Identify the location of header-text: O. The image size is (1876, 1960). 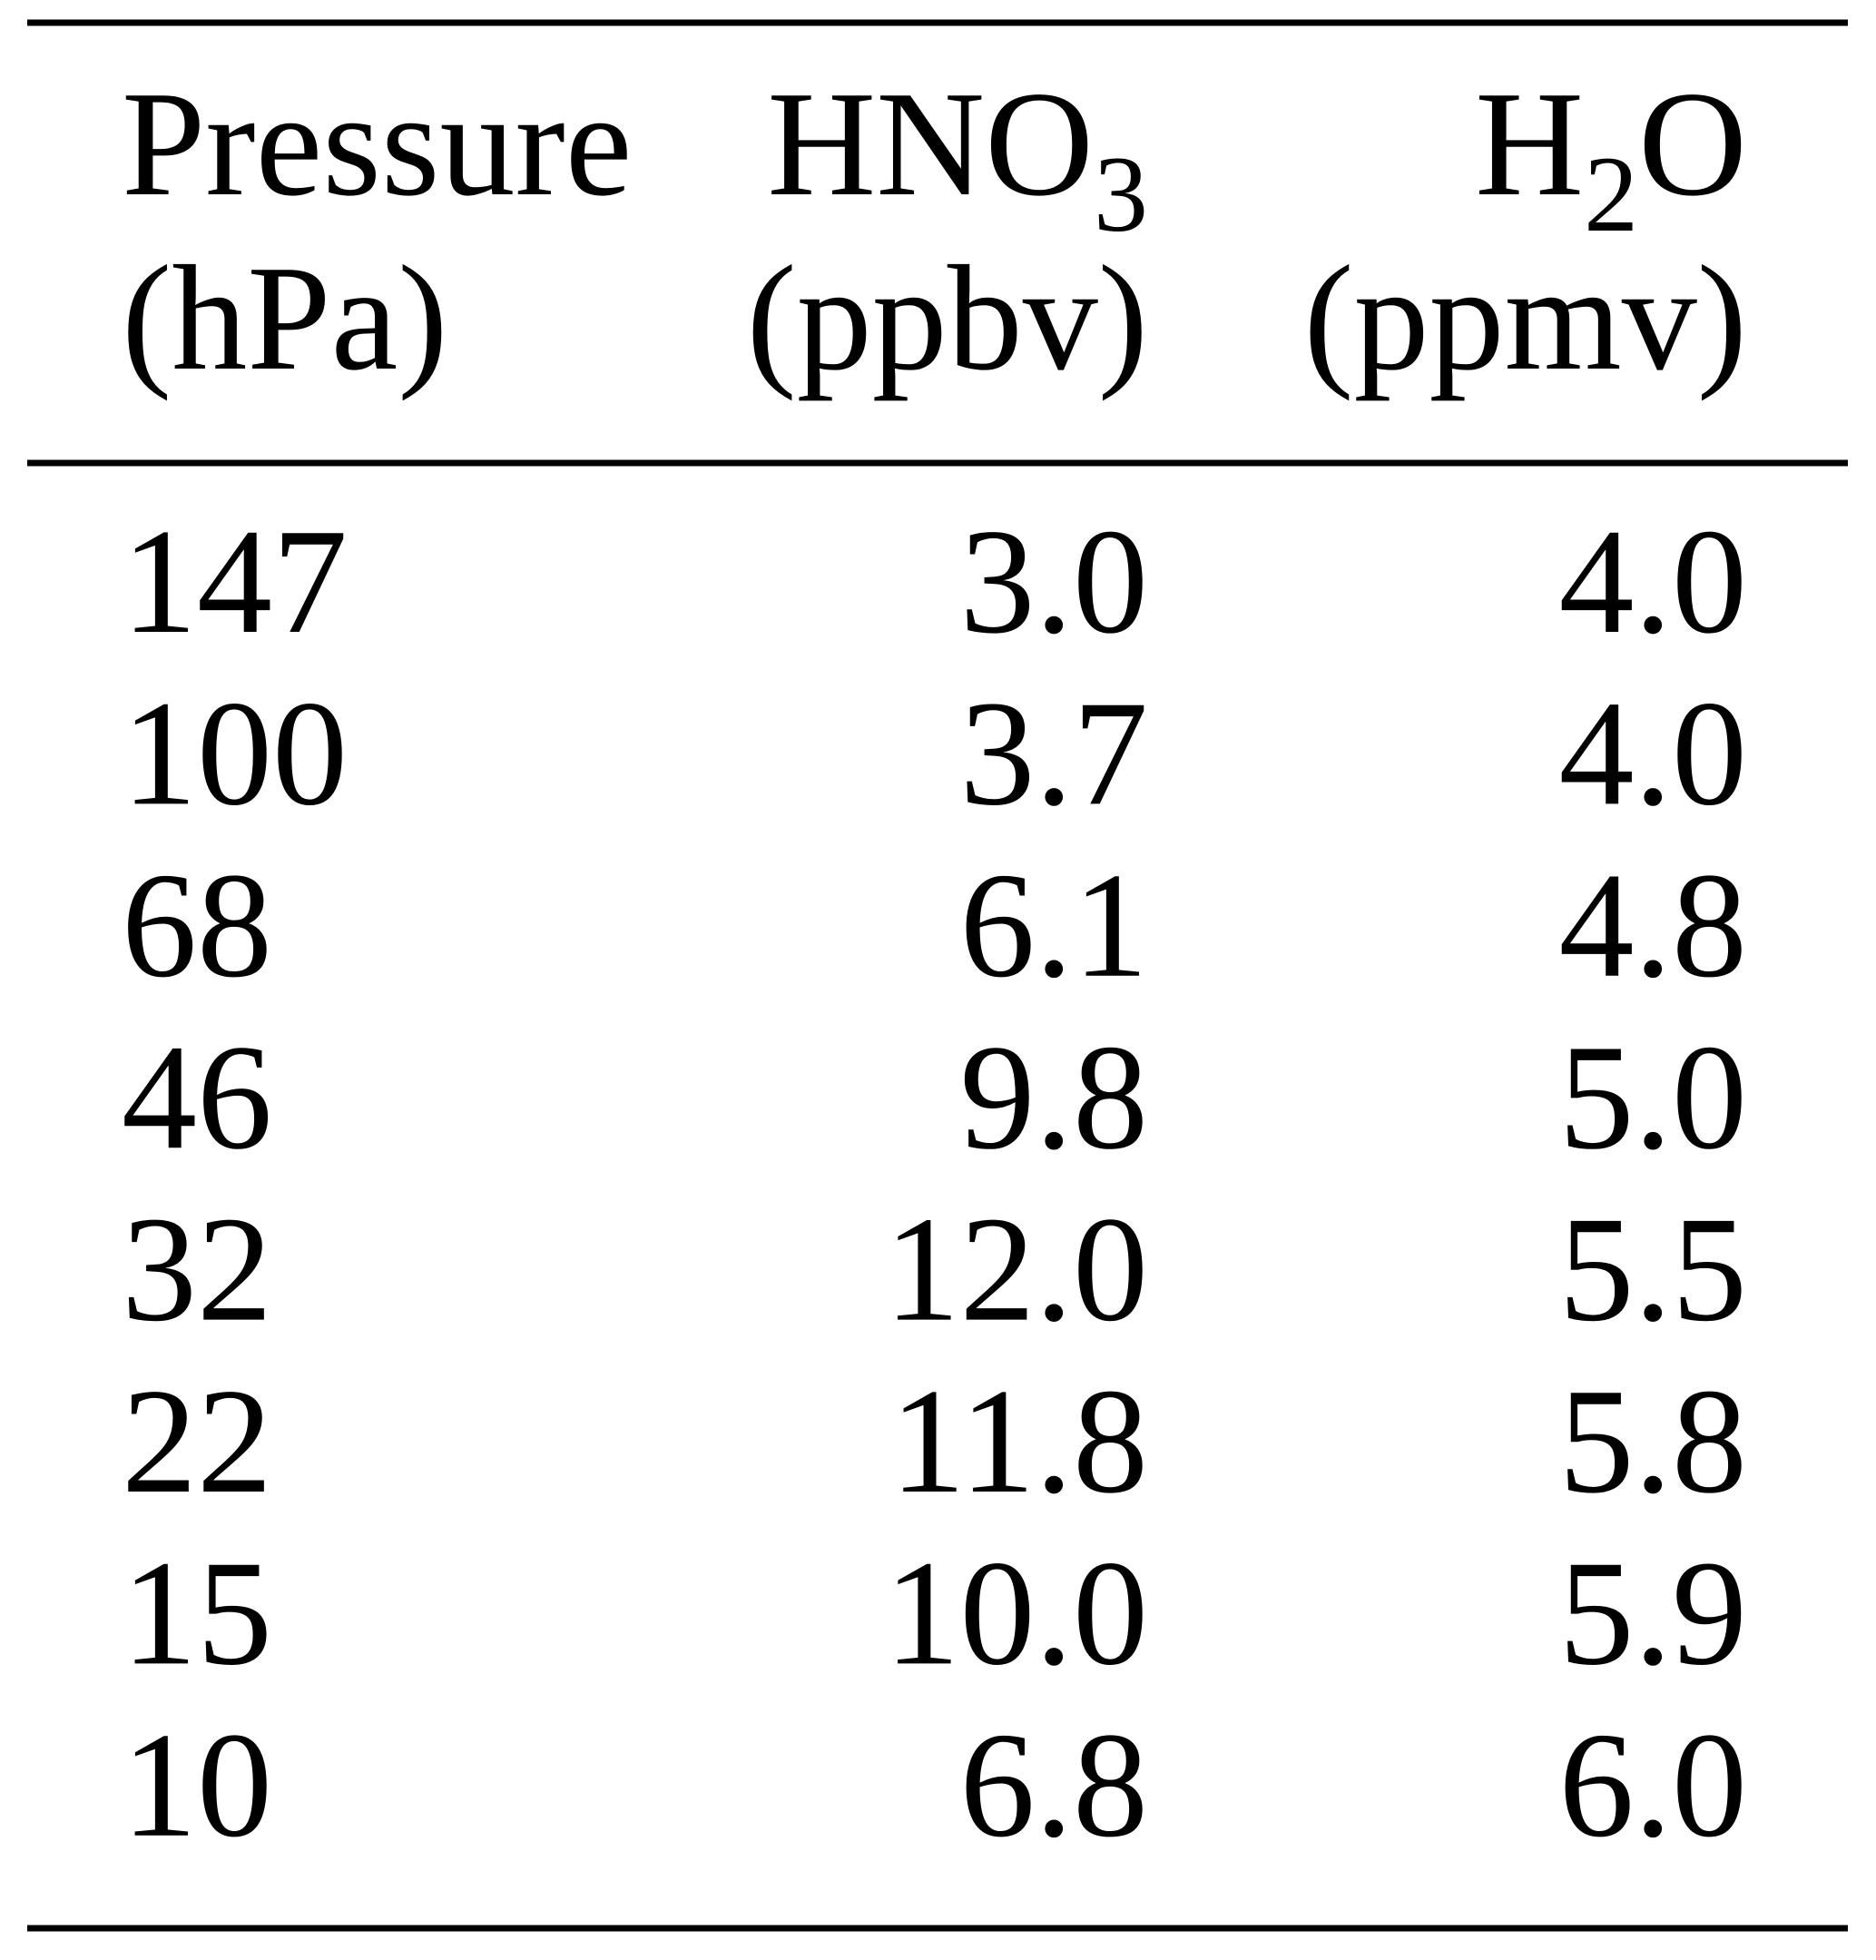
(1693, 143).